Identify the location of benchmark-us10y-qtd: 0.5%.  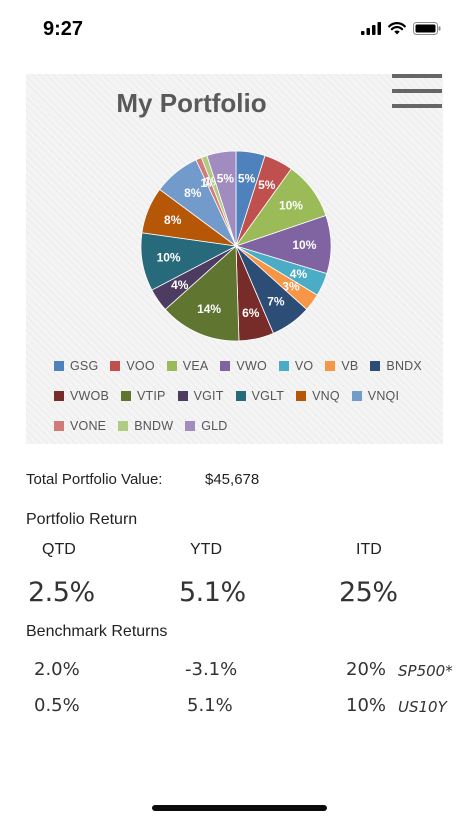
(57, 705).